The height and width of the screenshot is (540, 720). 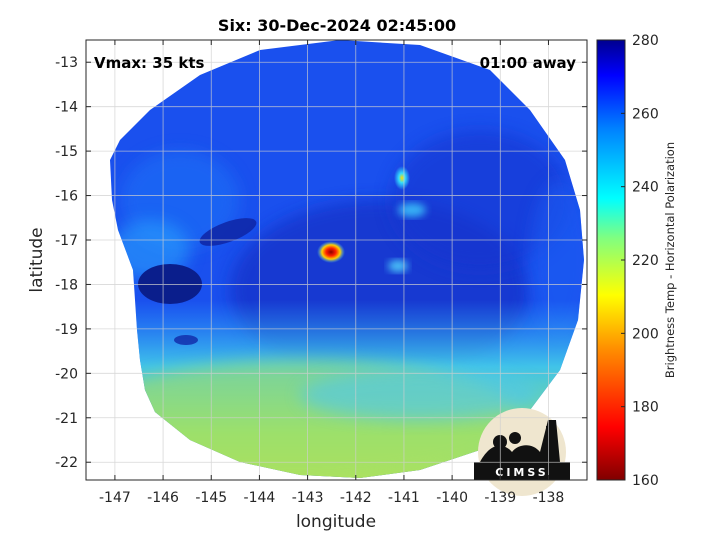 I want to click on x-tick-label: -145, so click(x=211, y=498).